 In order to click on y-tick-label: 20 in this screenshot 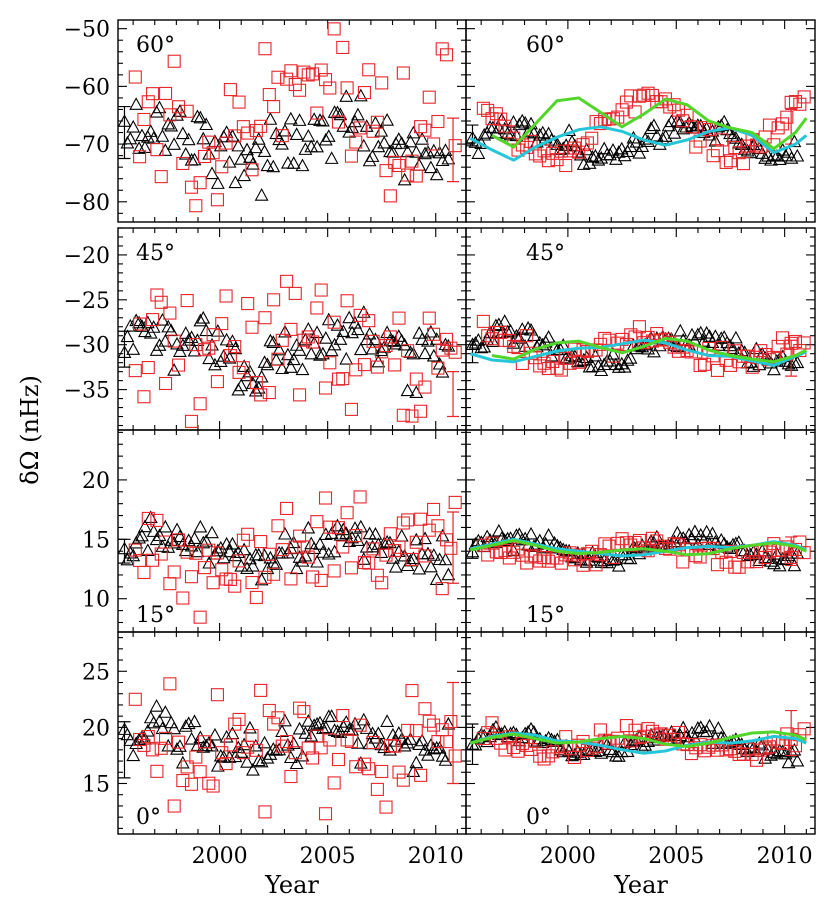, I will do `click(96, 728)`.